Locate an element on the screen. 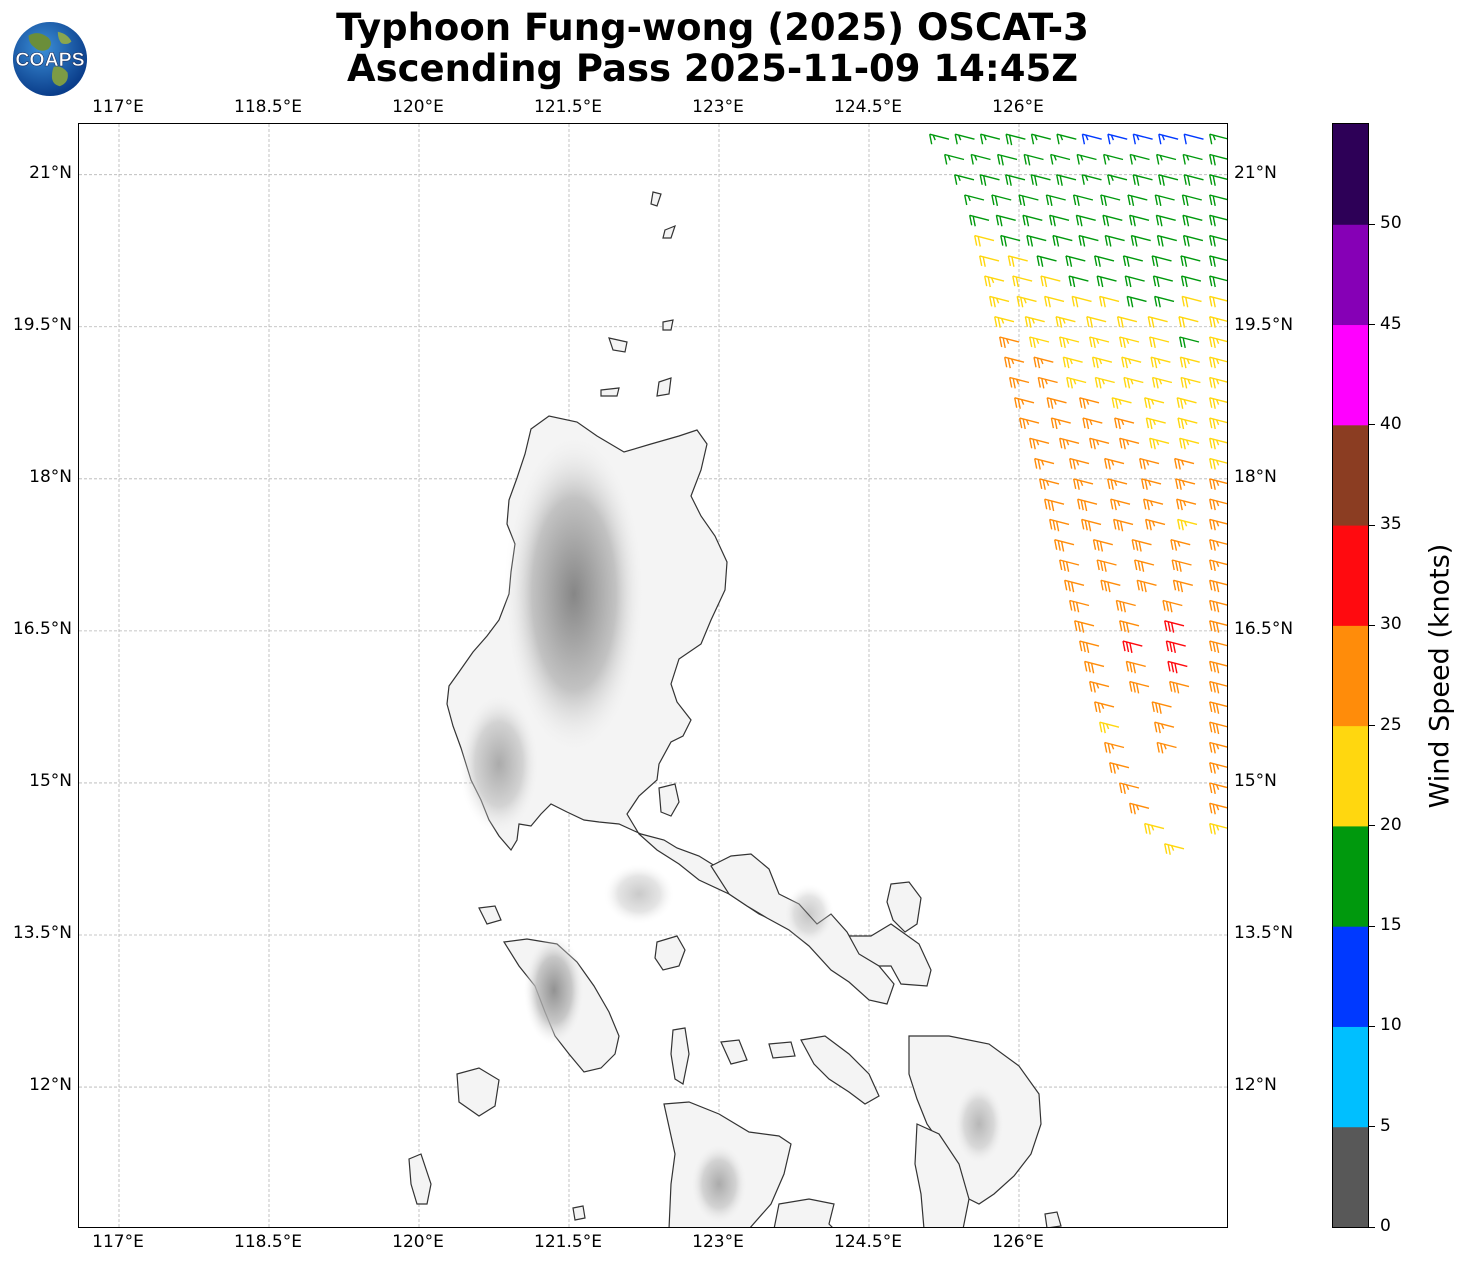  lat-tick-left: 15°N is located at coordinates (50, 780).